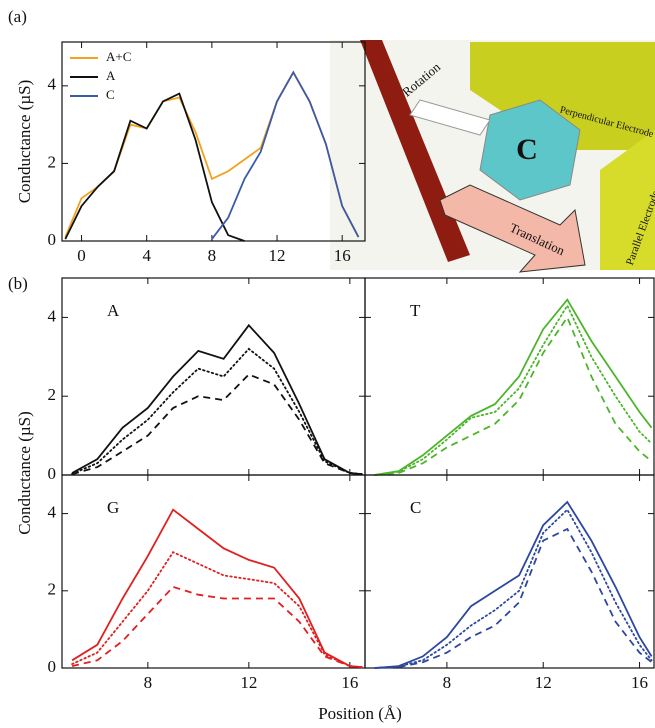 The height and width of the screenshot is (728, 655). What do you see at coordinates (527, 149) in the screenshot?
I see `schematic-label: C` at bounding box center [527, 149].